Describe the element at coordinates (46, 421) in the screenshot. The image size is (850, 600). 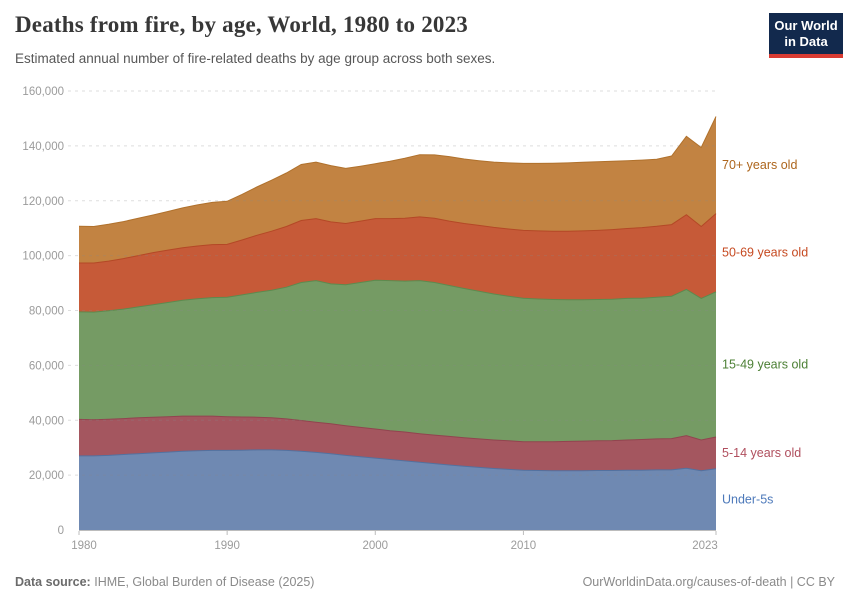
I see `y-axis-tick-label-40000: 40,000` at that location.